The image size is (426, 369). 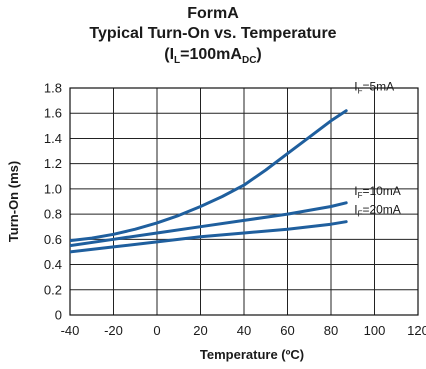 I want to click on x-tick-label: 0, so click(x=156, y=330).